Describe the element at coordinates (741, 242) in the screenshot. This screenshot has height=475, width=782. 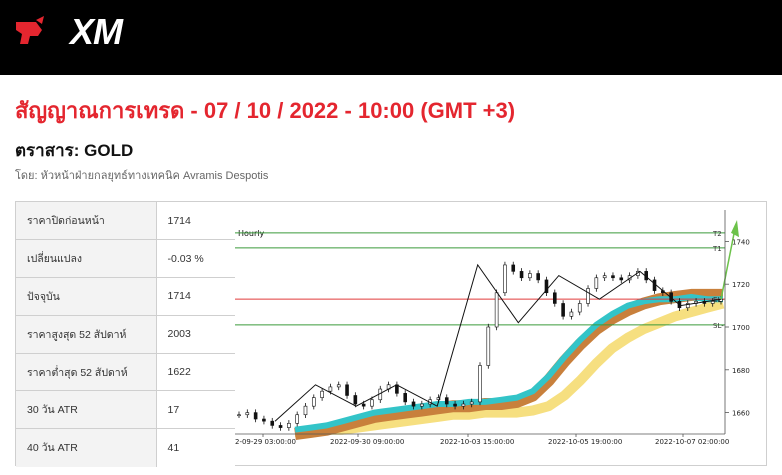
I see `y-tick-label: 1740` at that location.